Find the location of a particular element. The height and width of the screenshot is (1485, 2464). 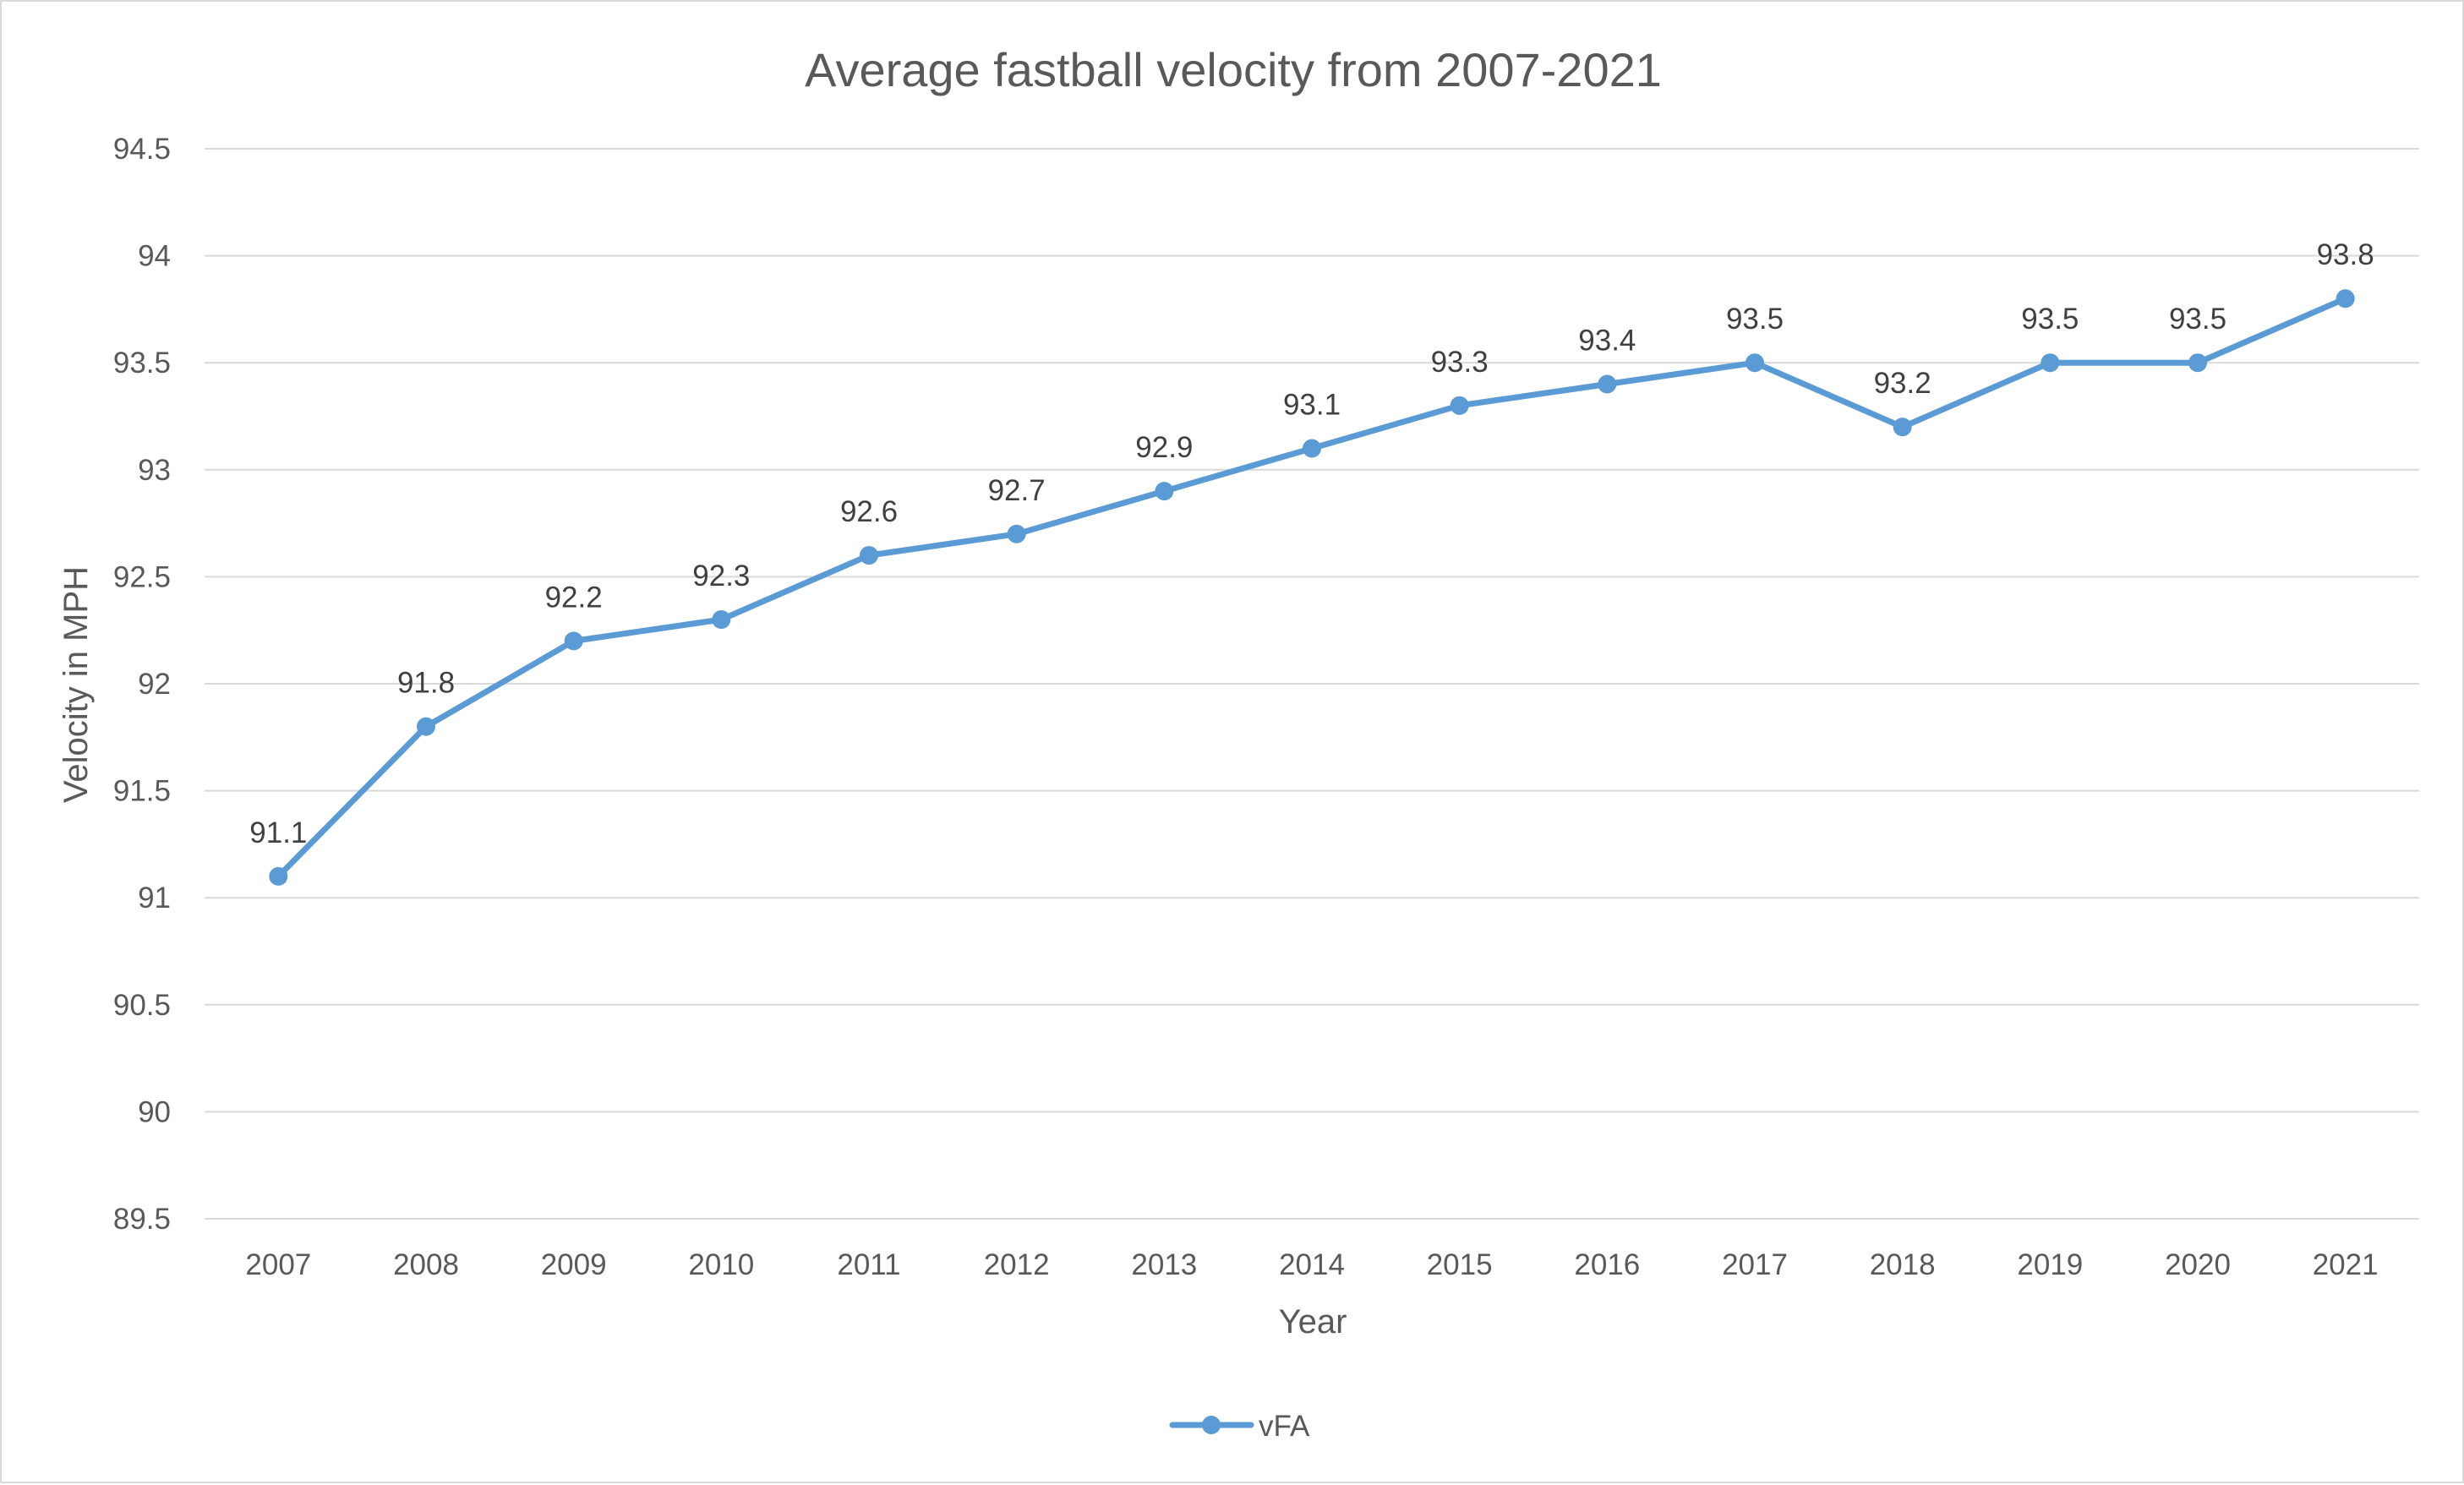

y-axis-ticks: 89.5 90 90.5 91 91.5 92 92.5 93 93.5 94 94.5 is located at coordinates (142, 684).